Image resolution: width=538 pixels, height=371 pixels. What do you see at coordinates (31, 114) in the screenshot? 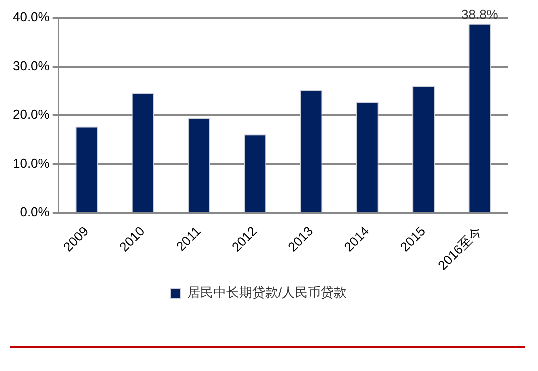
I see `y-tick-label: 20.0%` at bounding box center [31, 114].